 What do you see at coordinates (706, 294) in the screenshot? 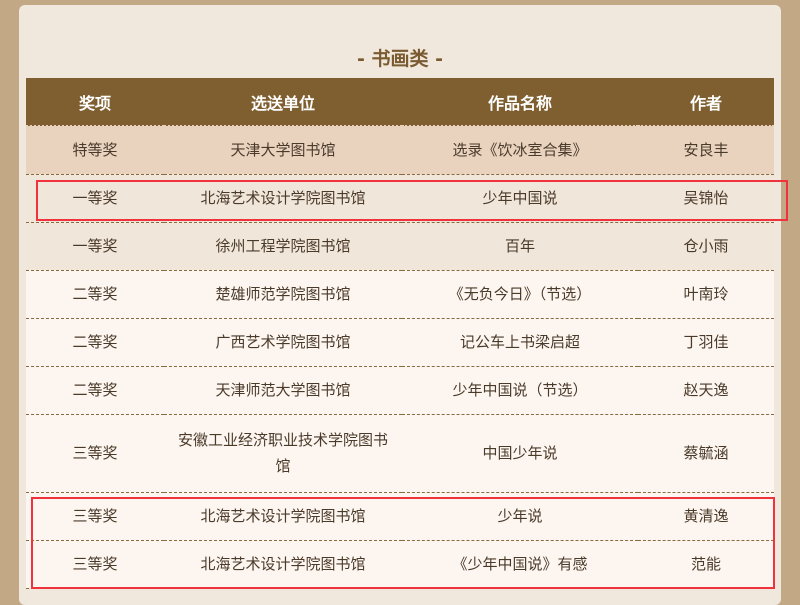
I see `cell-author: 叶南玲` at bounding box center [706, 294].